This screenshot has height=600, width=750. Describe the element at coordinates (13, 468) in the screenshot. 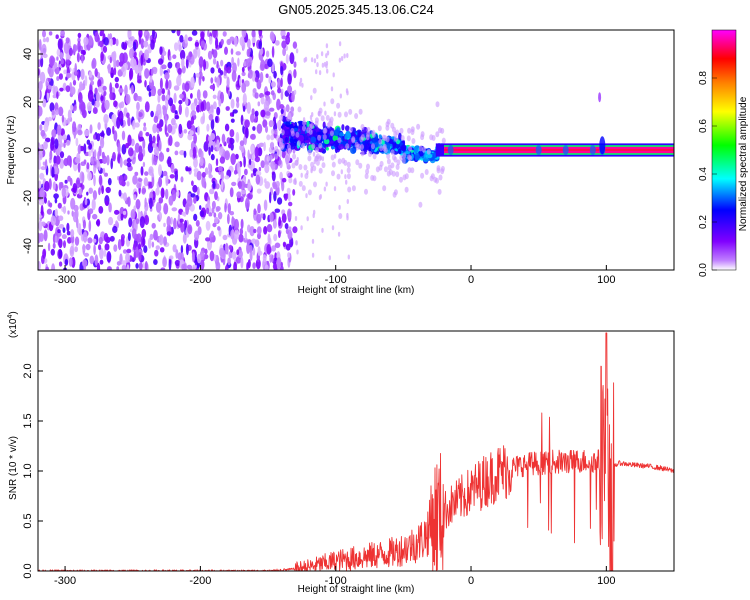

I see `snr-ylabel: SNR (10 * v/v)` at that location.